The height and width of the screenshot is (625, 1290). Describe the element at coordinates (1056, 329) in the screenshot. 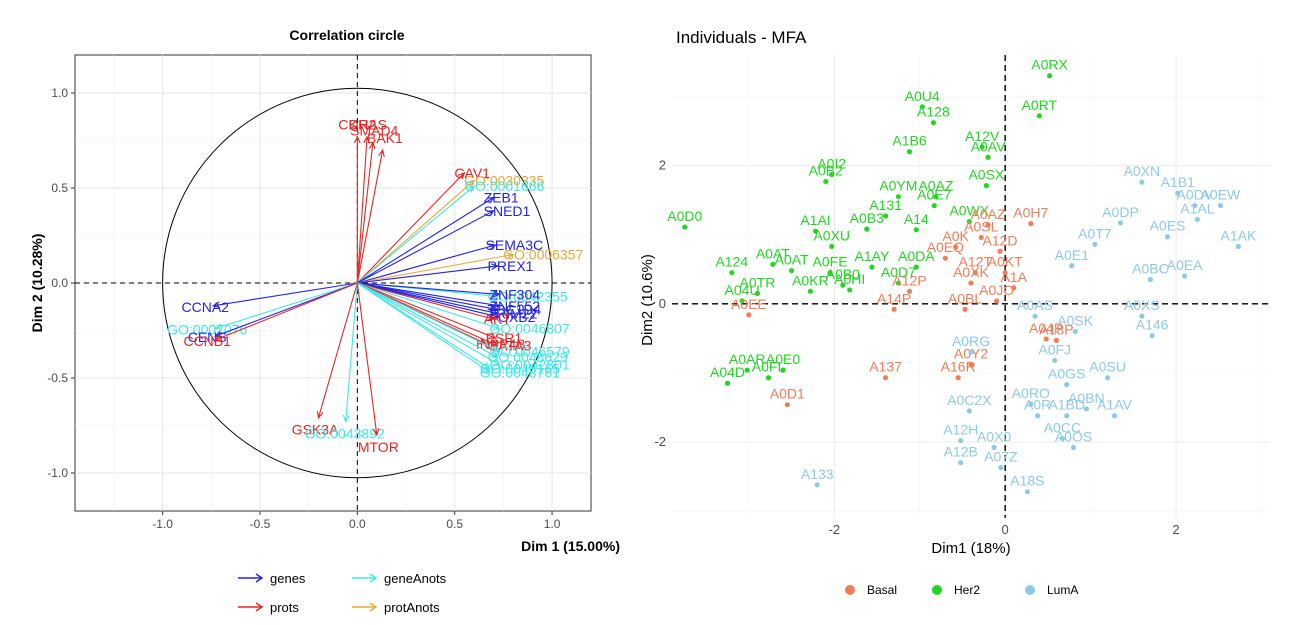

I see `point-label: A18P` at that location.